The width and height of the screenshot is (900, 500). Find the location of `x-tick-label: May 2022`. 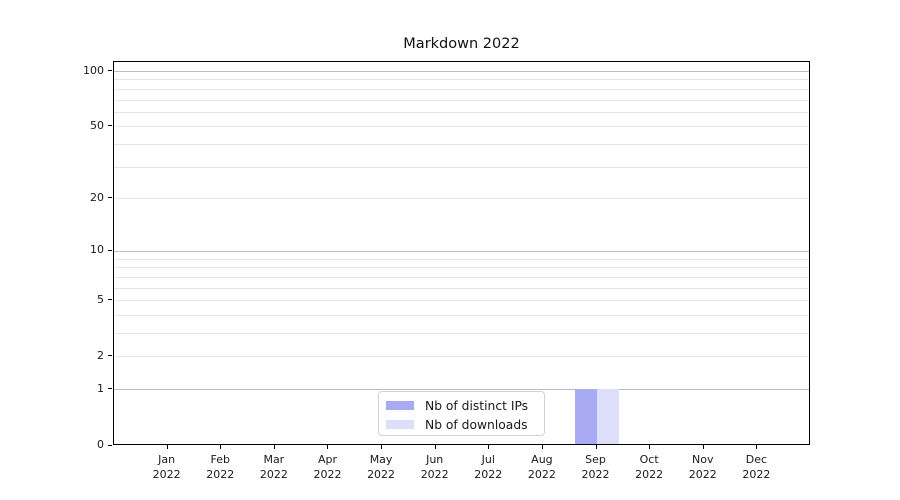

x-tick-label: May 2022 is located at coordinates (381, 466).